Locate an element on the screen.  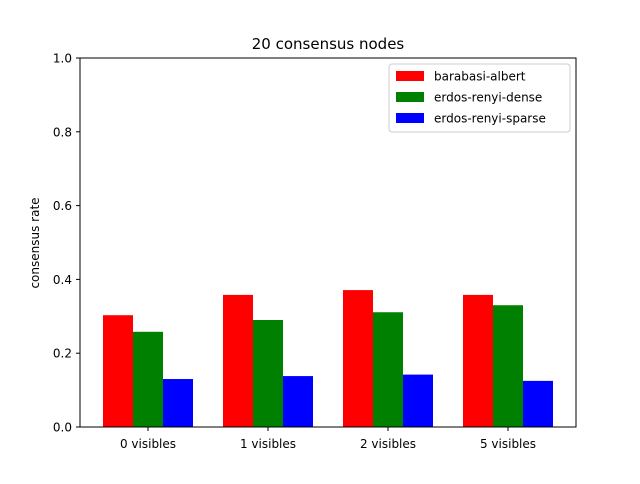
y-axis-label: consensus rate is located at coordinates (35, 242).